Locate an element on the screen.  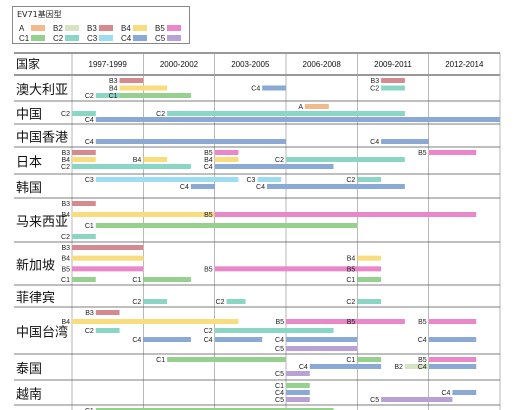
bar-a is located at coordinates (317, 106).